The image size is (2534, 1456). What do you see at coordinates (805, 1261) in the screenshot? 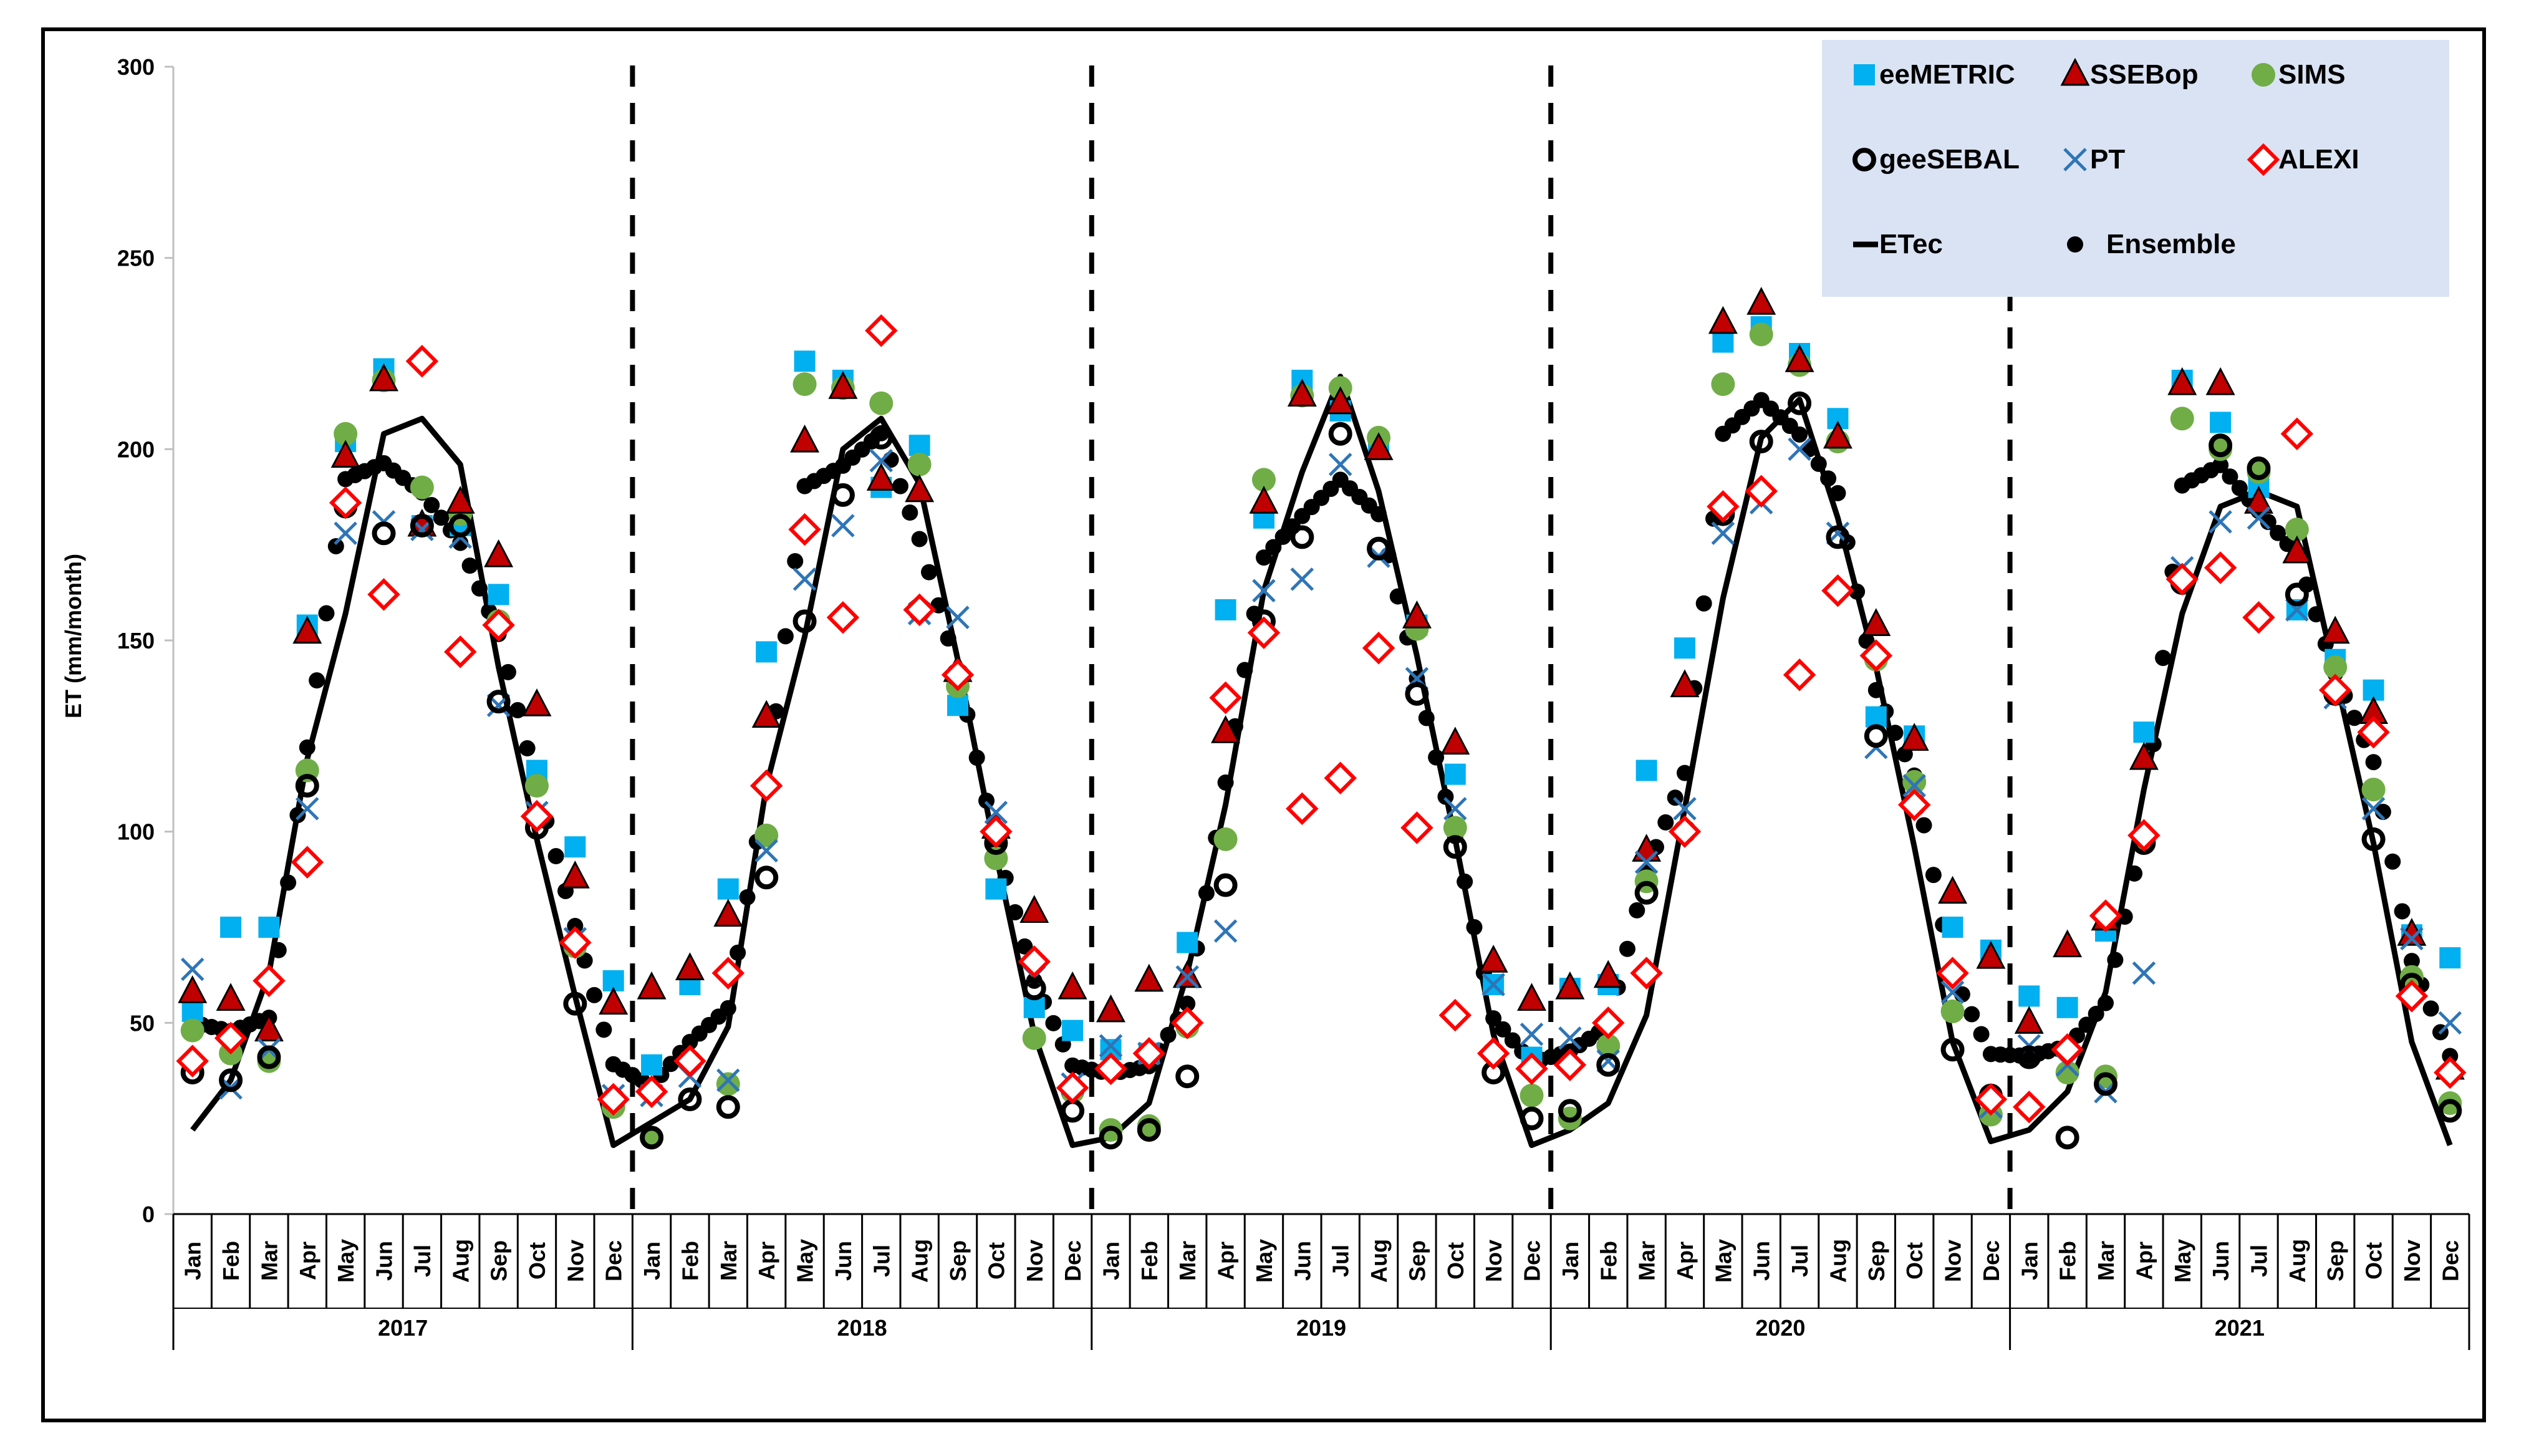
I see `month-label: May` at bounding box center [805, 1261].